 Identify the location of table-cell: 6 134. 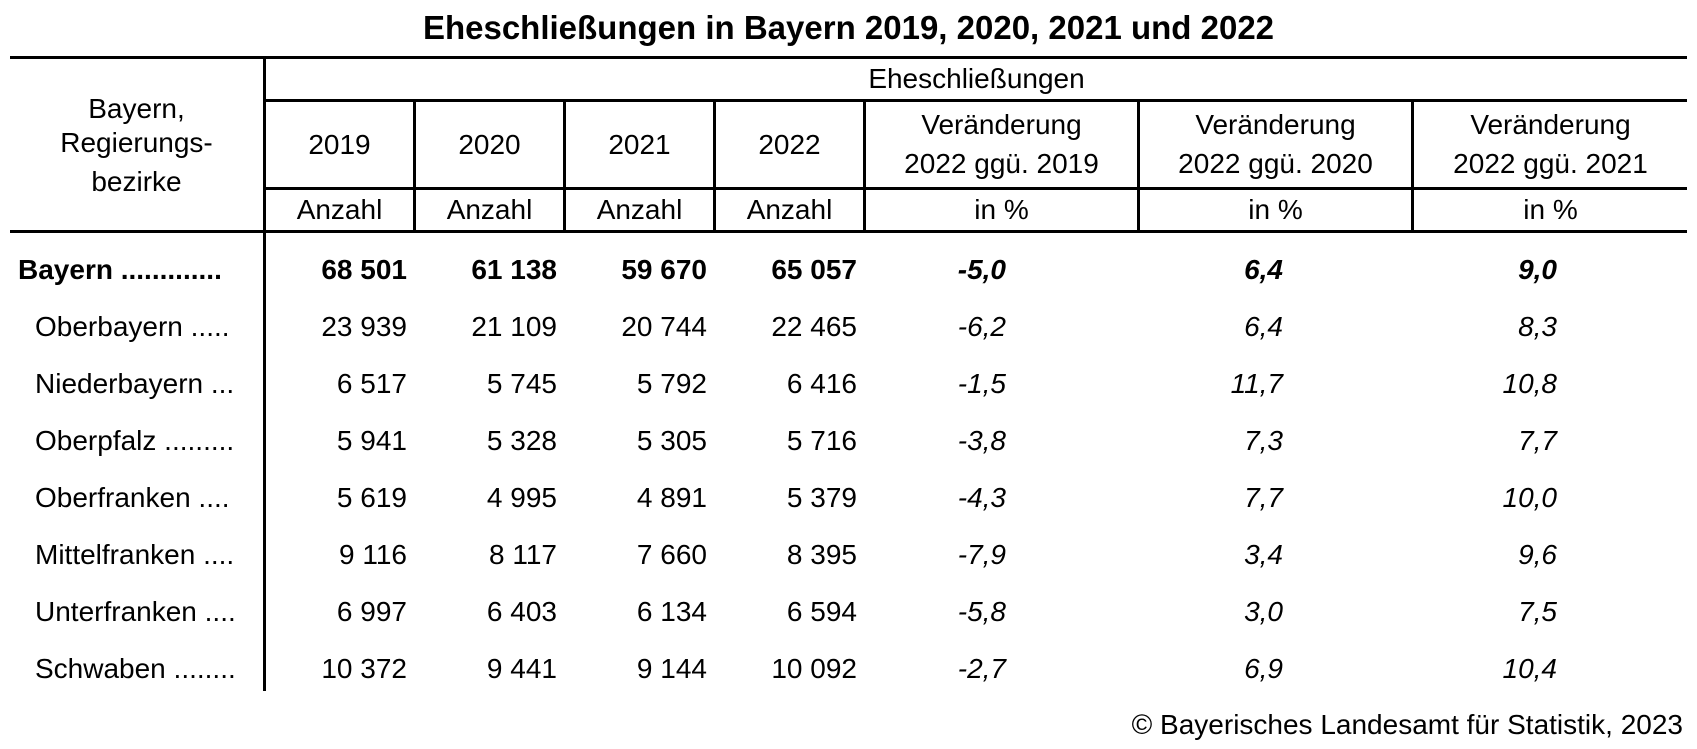
(671, 611).